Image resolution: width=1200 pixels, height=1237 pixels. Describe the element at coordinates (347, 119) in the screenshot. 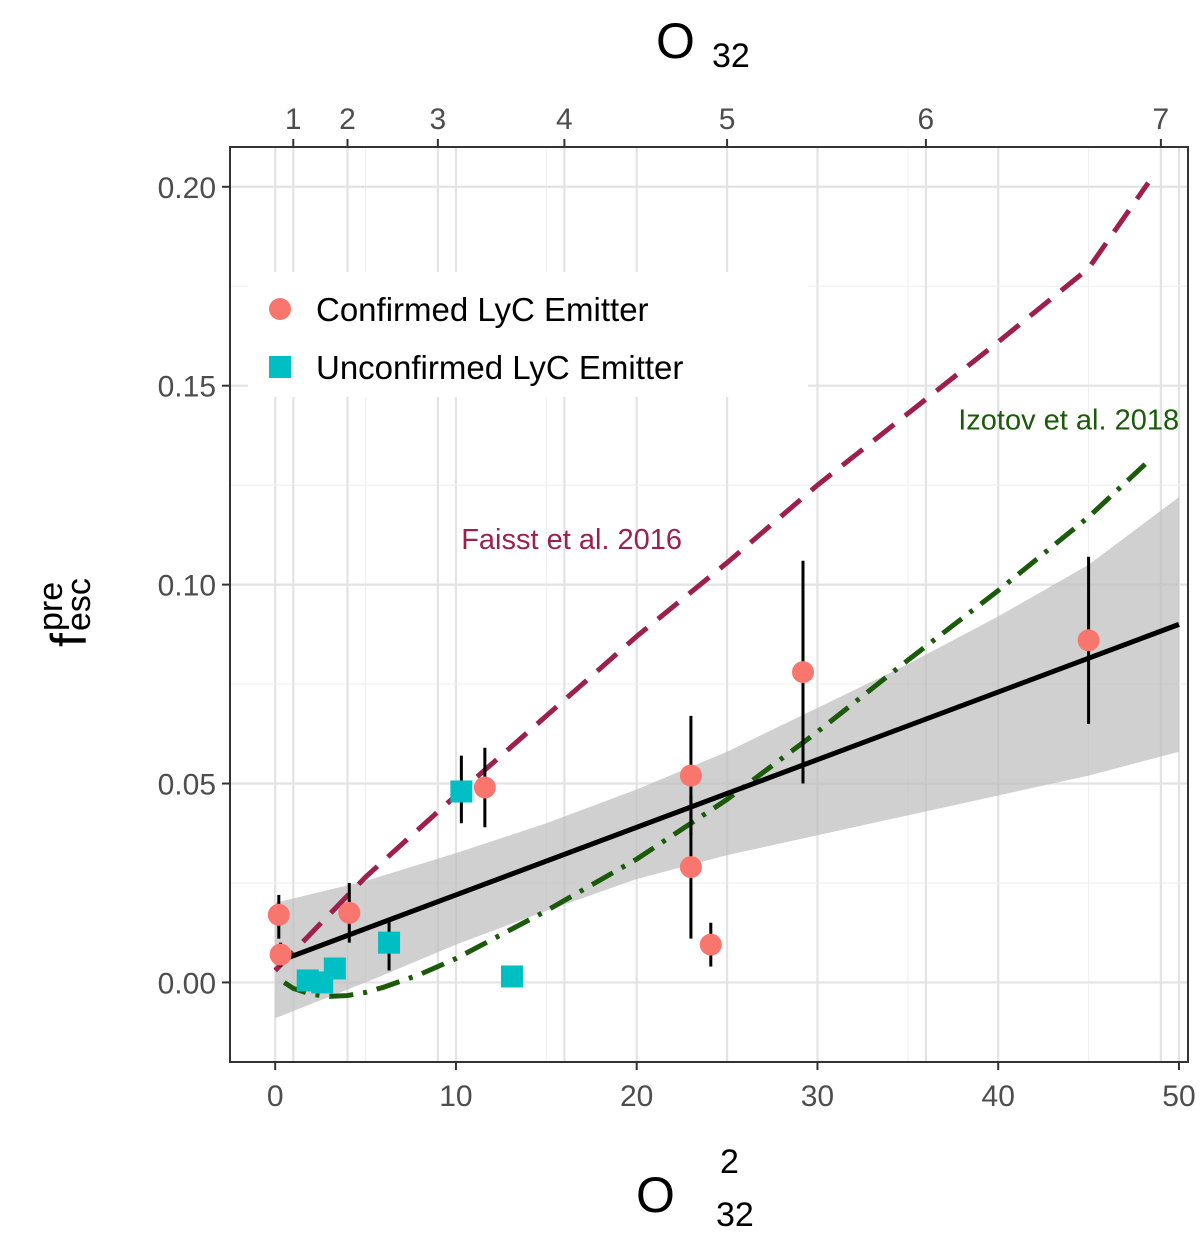

I see `top-tick-label-1: 2` at that location.